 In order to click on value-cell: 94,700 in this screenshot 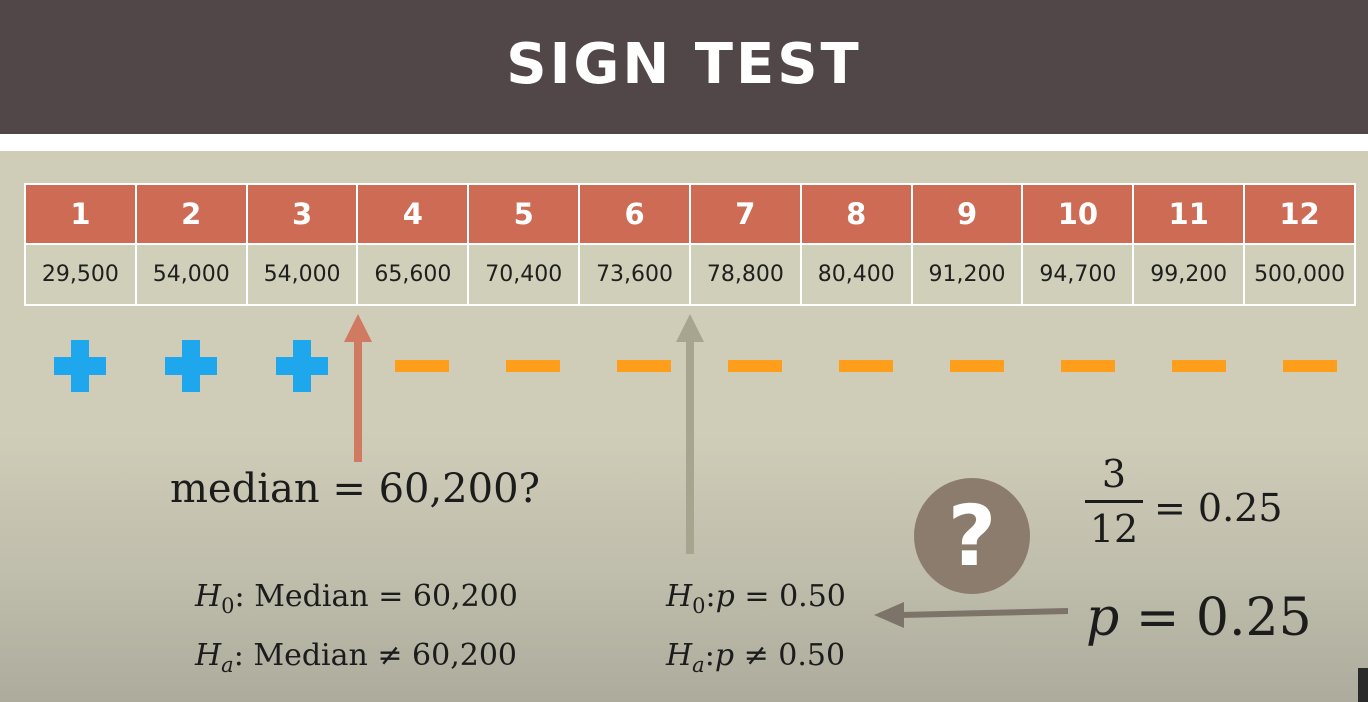, I will do `click(1078, 274)`.